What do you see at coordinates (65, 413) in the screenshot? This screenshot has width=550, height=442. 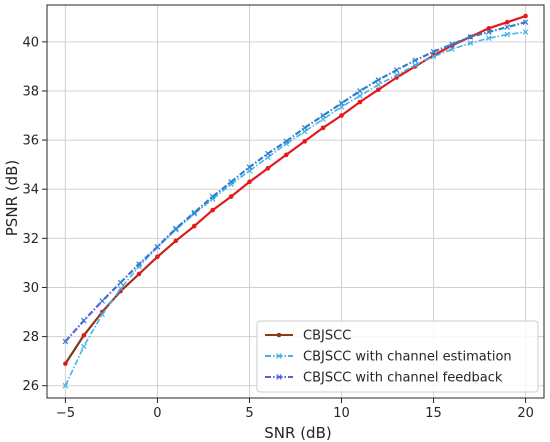 I see `x-tick-label: −5` at bounding box center [65, 413].